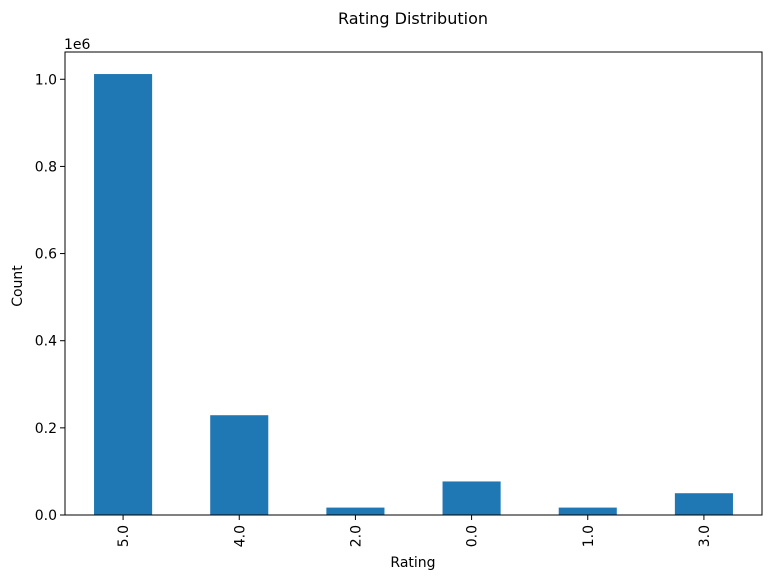  I want to click on x-tick-label: 2.0, so click(356, 536).